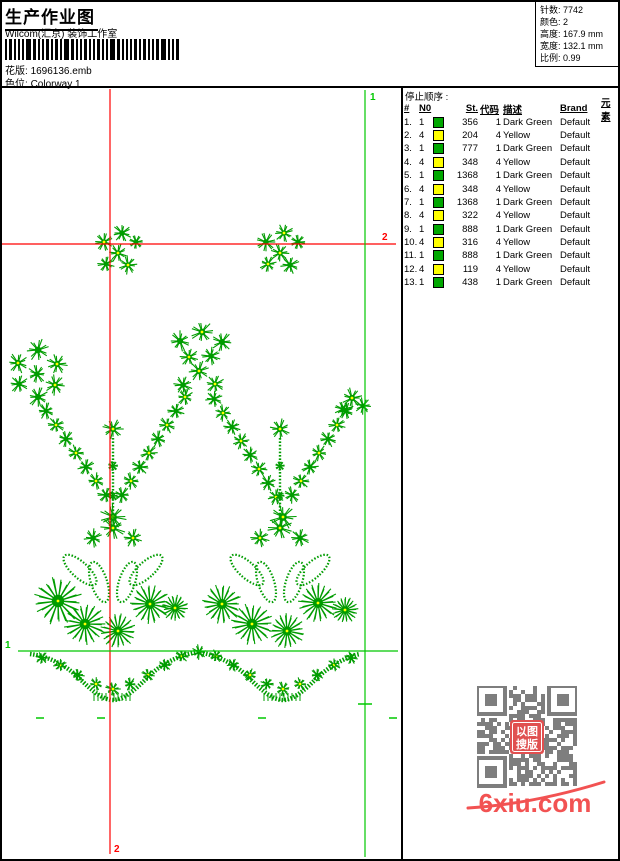 This screenshot has width=620, height=861. I want to click on guide-label-green-h: 1, so click(8, 645).